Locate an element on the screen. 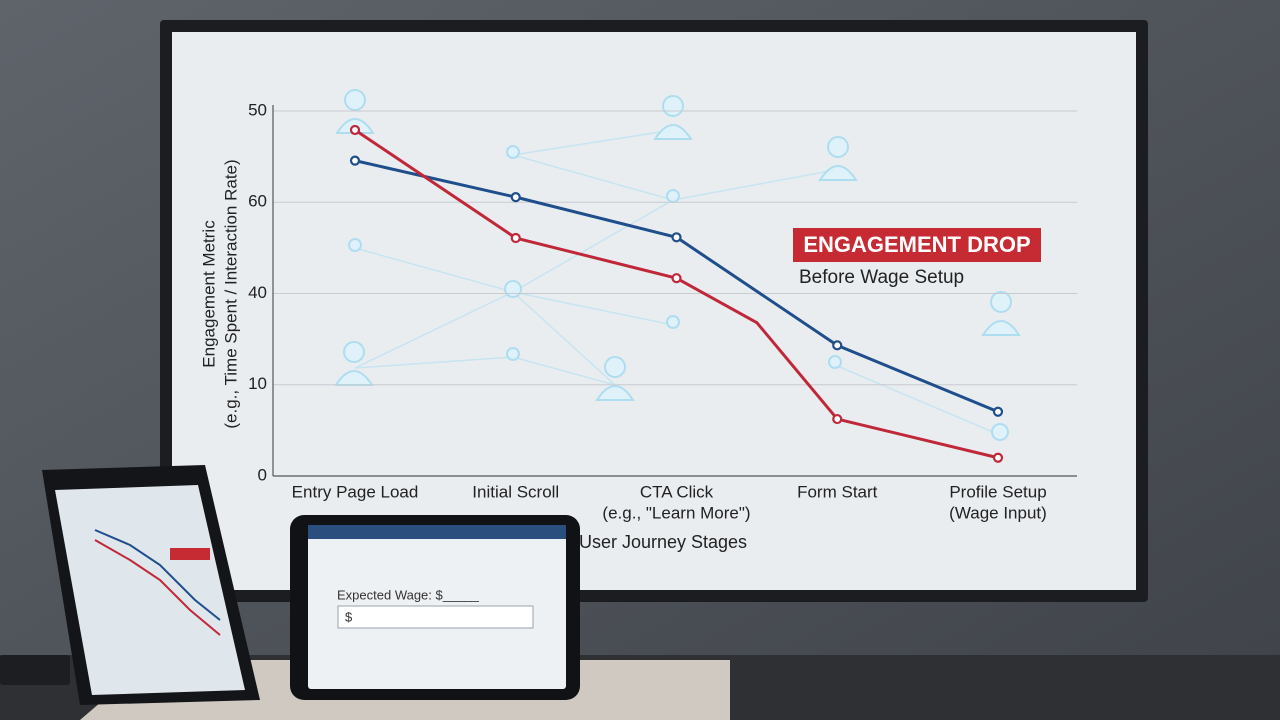 This screenshot has height=725, width=1280. phone is located at coordinates (35, 670).